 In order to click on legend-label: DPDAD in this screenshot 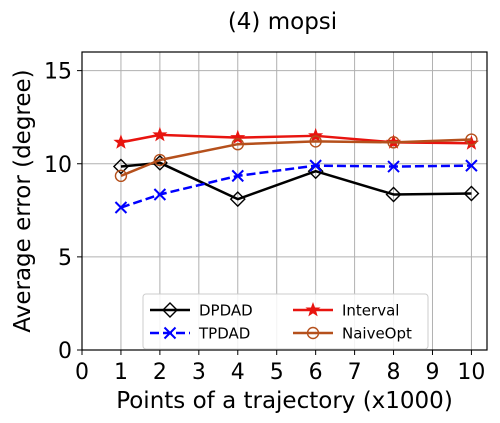, I will do `click(226, 311)`.